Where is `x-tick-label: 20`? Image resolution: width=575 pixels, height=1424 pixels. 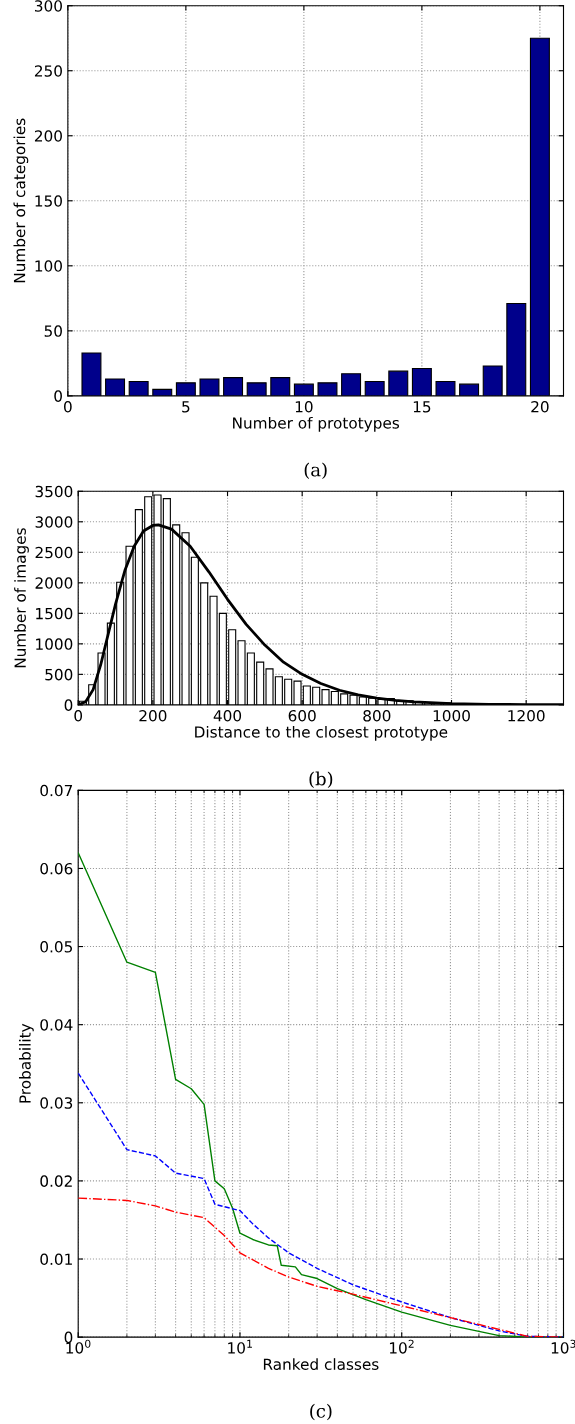
x-tick-label: 20 is located at coordinates (540, 407).